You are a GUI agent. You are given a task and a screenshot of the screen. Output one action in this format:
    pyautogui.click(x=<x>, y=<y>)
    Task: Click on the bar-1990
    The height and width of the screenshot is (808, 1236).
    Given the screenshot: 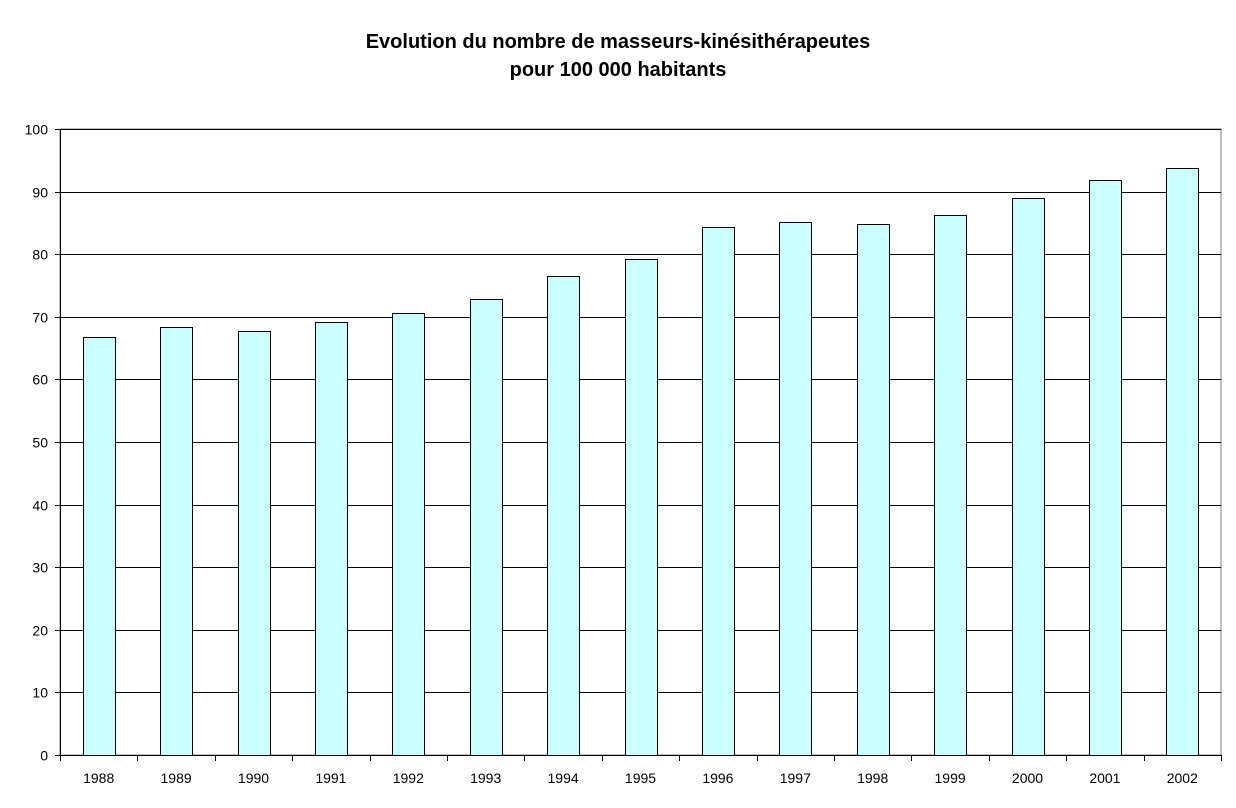 What is the action you would take?
    pyautogui.click(x=254, y=543)
    